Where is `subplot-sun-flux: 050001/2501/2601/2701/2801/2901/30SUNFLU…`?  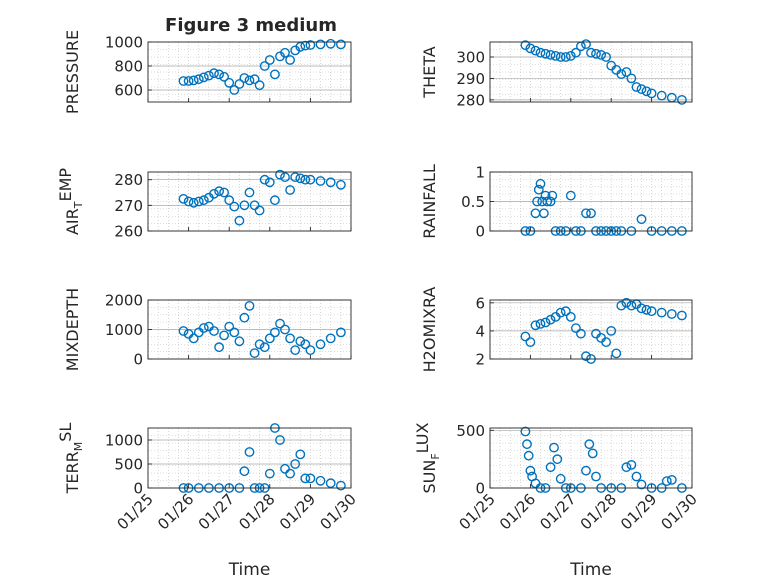
subplot-sun-flux: 050001/2501/2601/2701/2801/2901/30SUNFLU… is located at coordinates (557, 501).